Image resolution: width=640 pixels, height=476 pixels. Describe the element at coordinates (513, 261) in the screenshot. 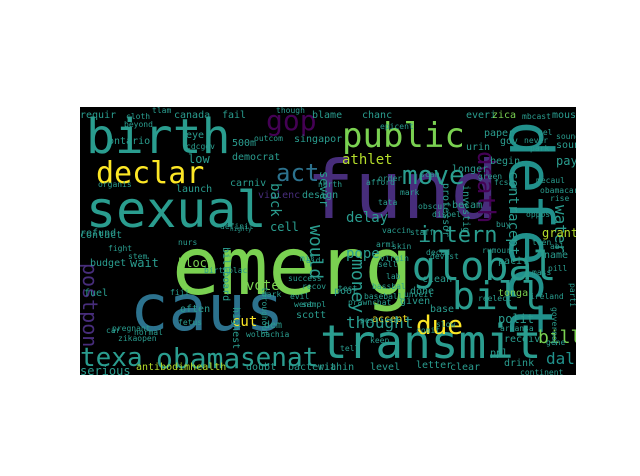

I see `cloud-word-89: pacif` at that location.